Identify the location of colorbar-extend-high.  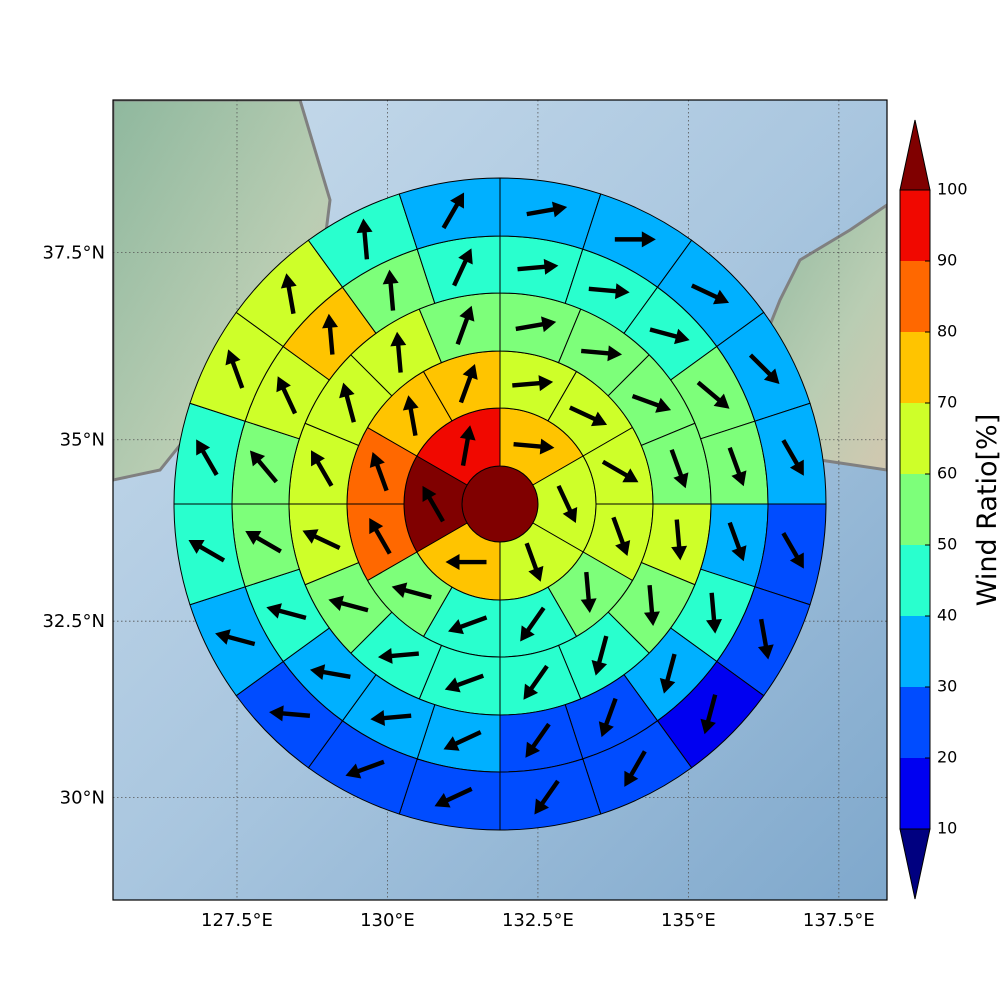
(915, 155).